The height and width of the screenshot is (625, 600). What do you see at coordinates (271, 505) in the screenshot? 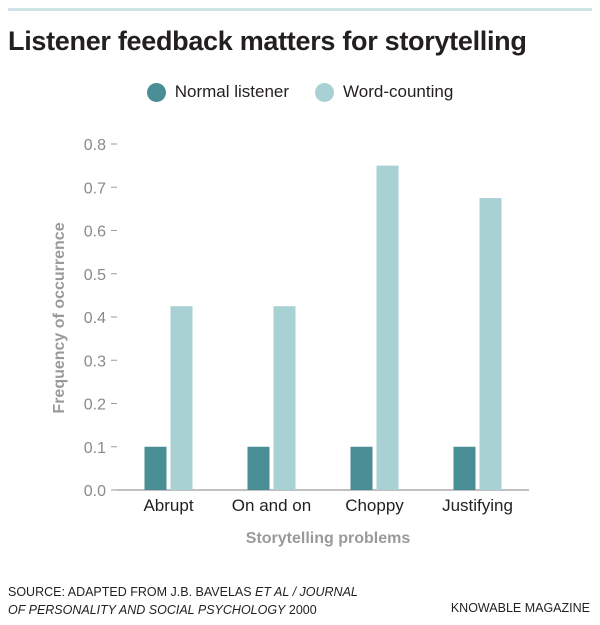
I see `x-tick-label: On and on` at bounding box center [271, 505].